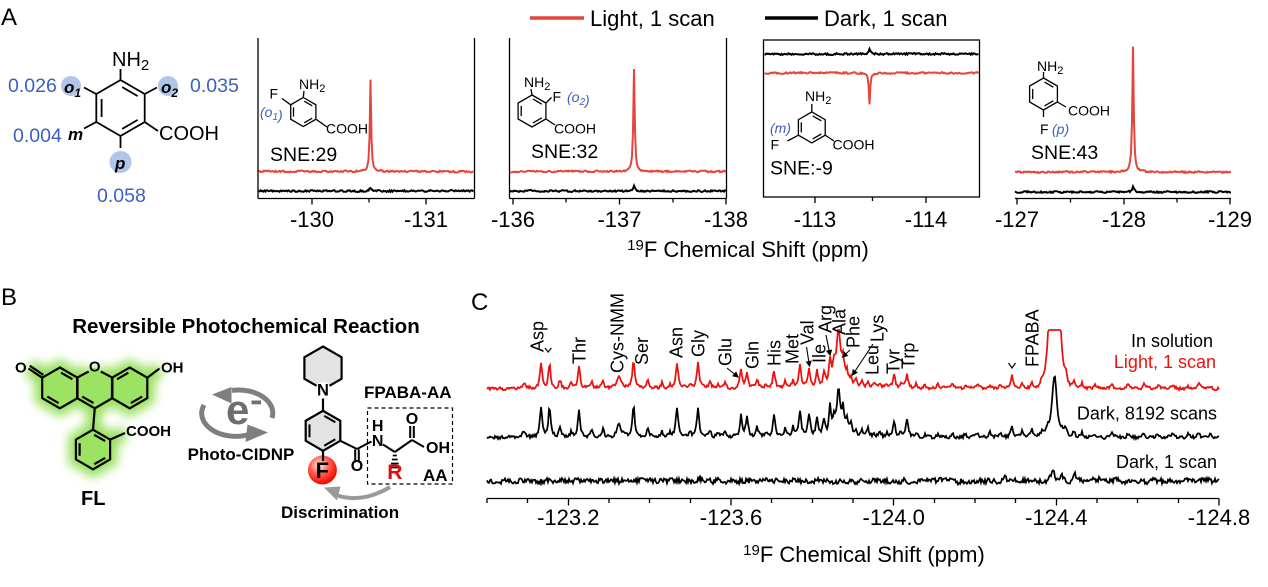 Image resolution: width=1268 pixels, height=587 pixels. Describe the element at coordinates (801, 169) in the screenshot. I see `svg-text: SNE:-9` at that location.